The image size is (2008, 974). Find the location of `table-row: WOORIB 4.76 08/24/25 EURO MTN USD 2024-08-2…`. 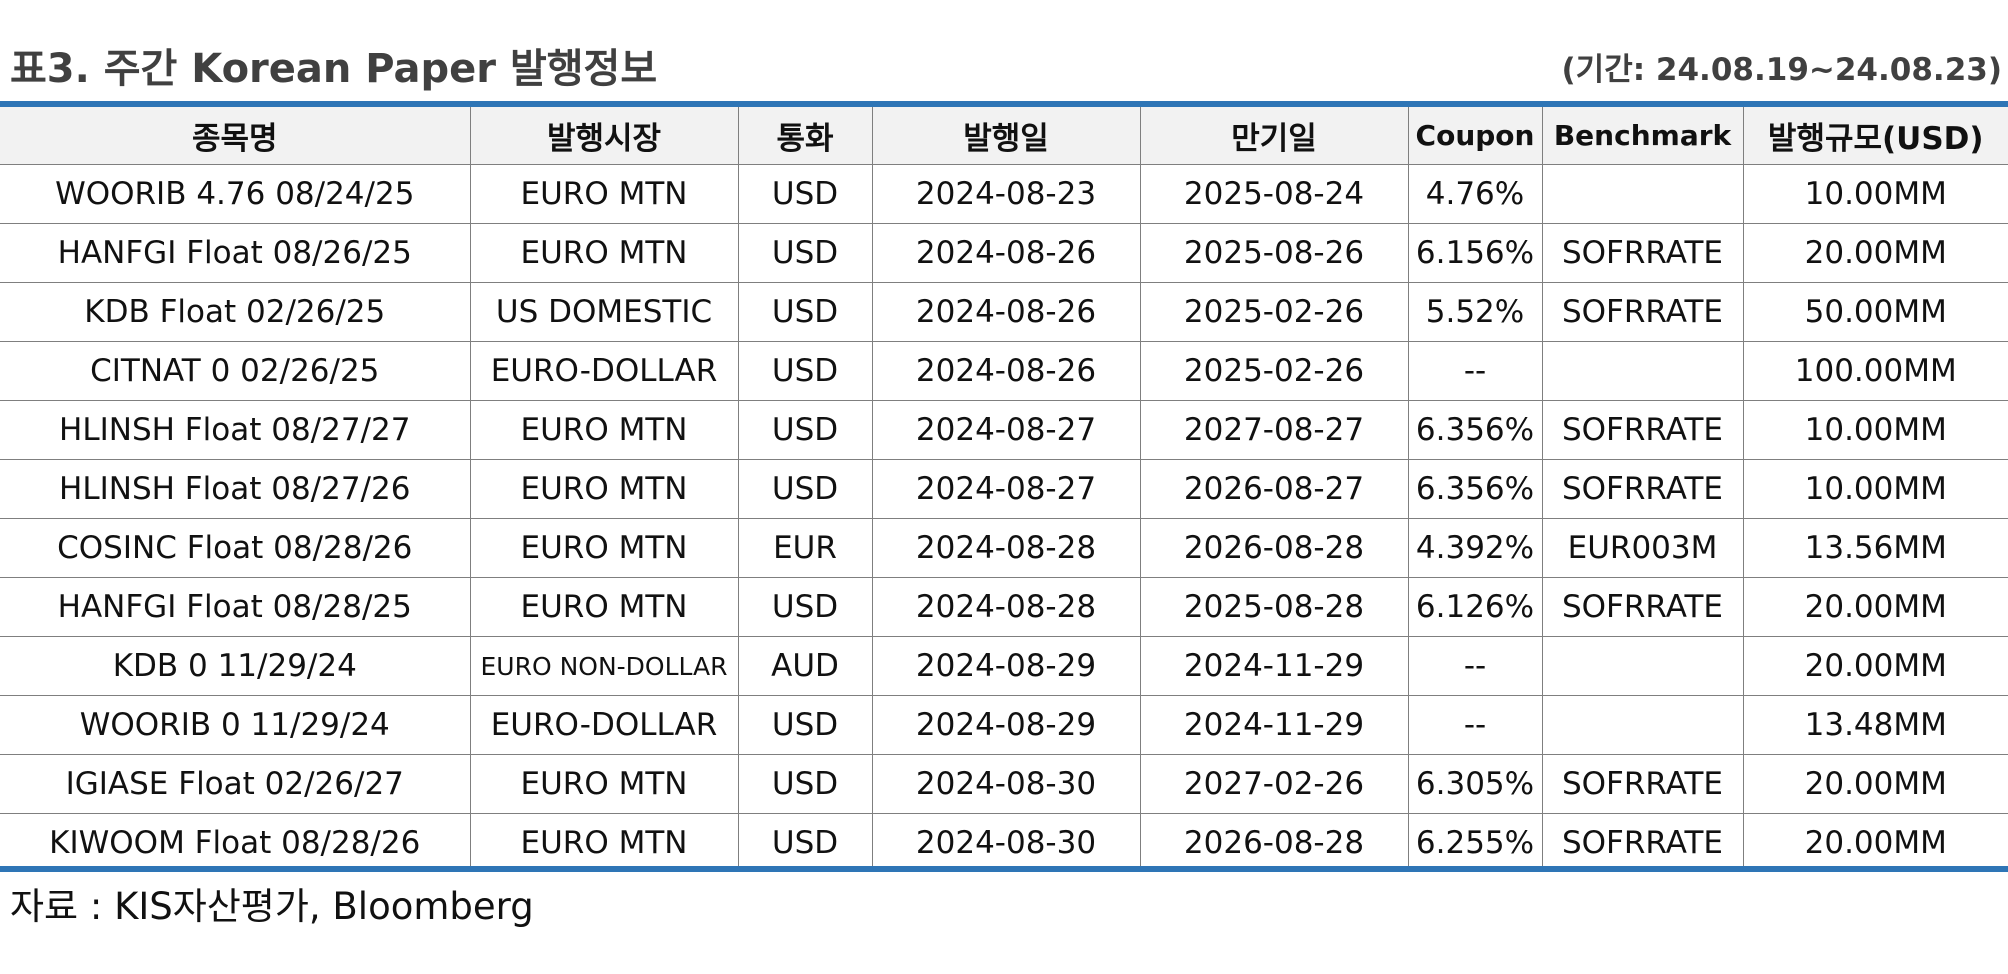

table-row: WOORIB 4.76 08/24/25 EURO MTN USD 2024-08-2… is located at coordinates (1004, 194).